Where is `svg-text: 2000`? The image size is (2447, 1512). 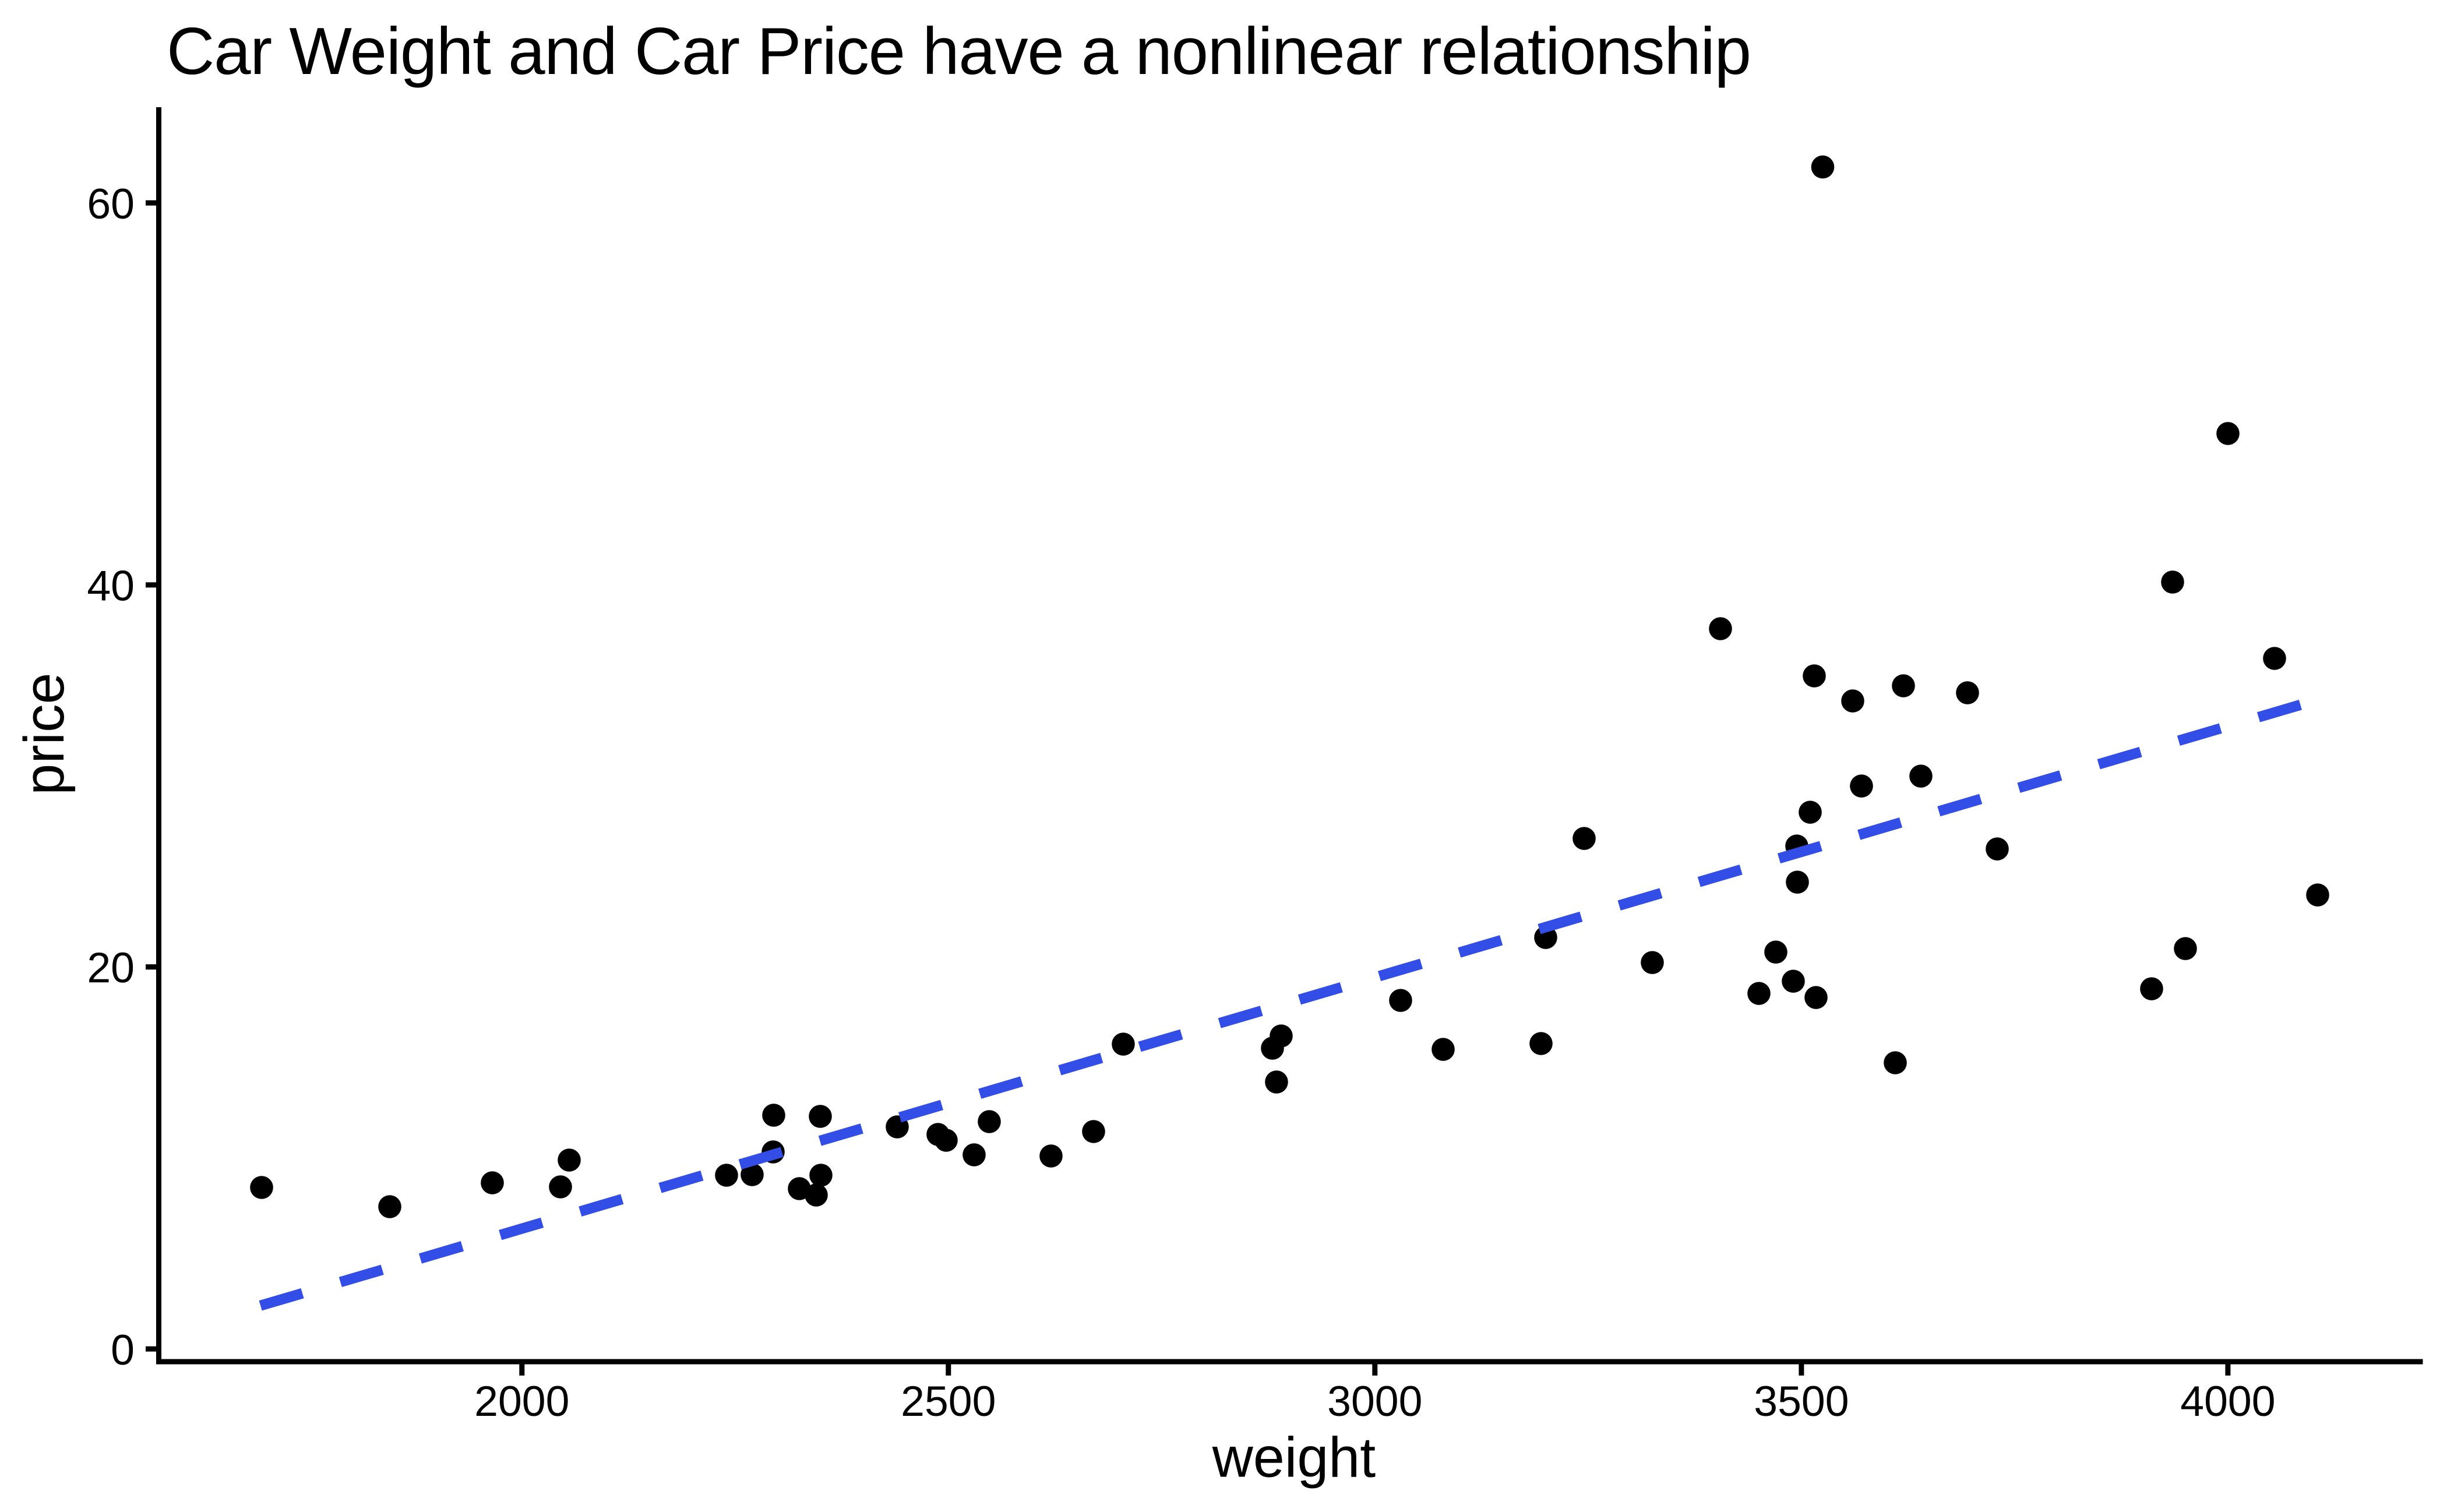
svg-text: 2000 is located at coordinates (521, 1401).